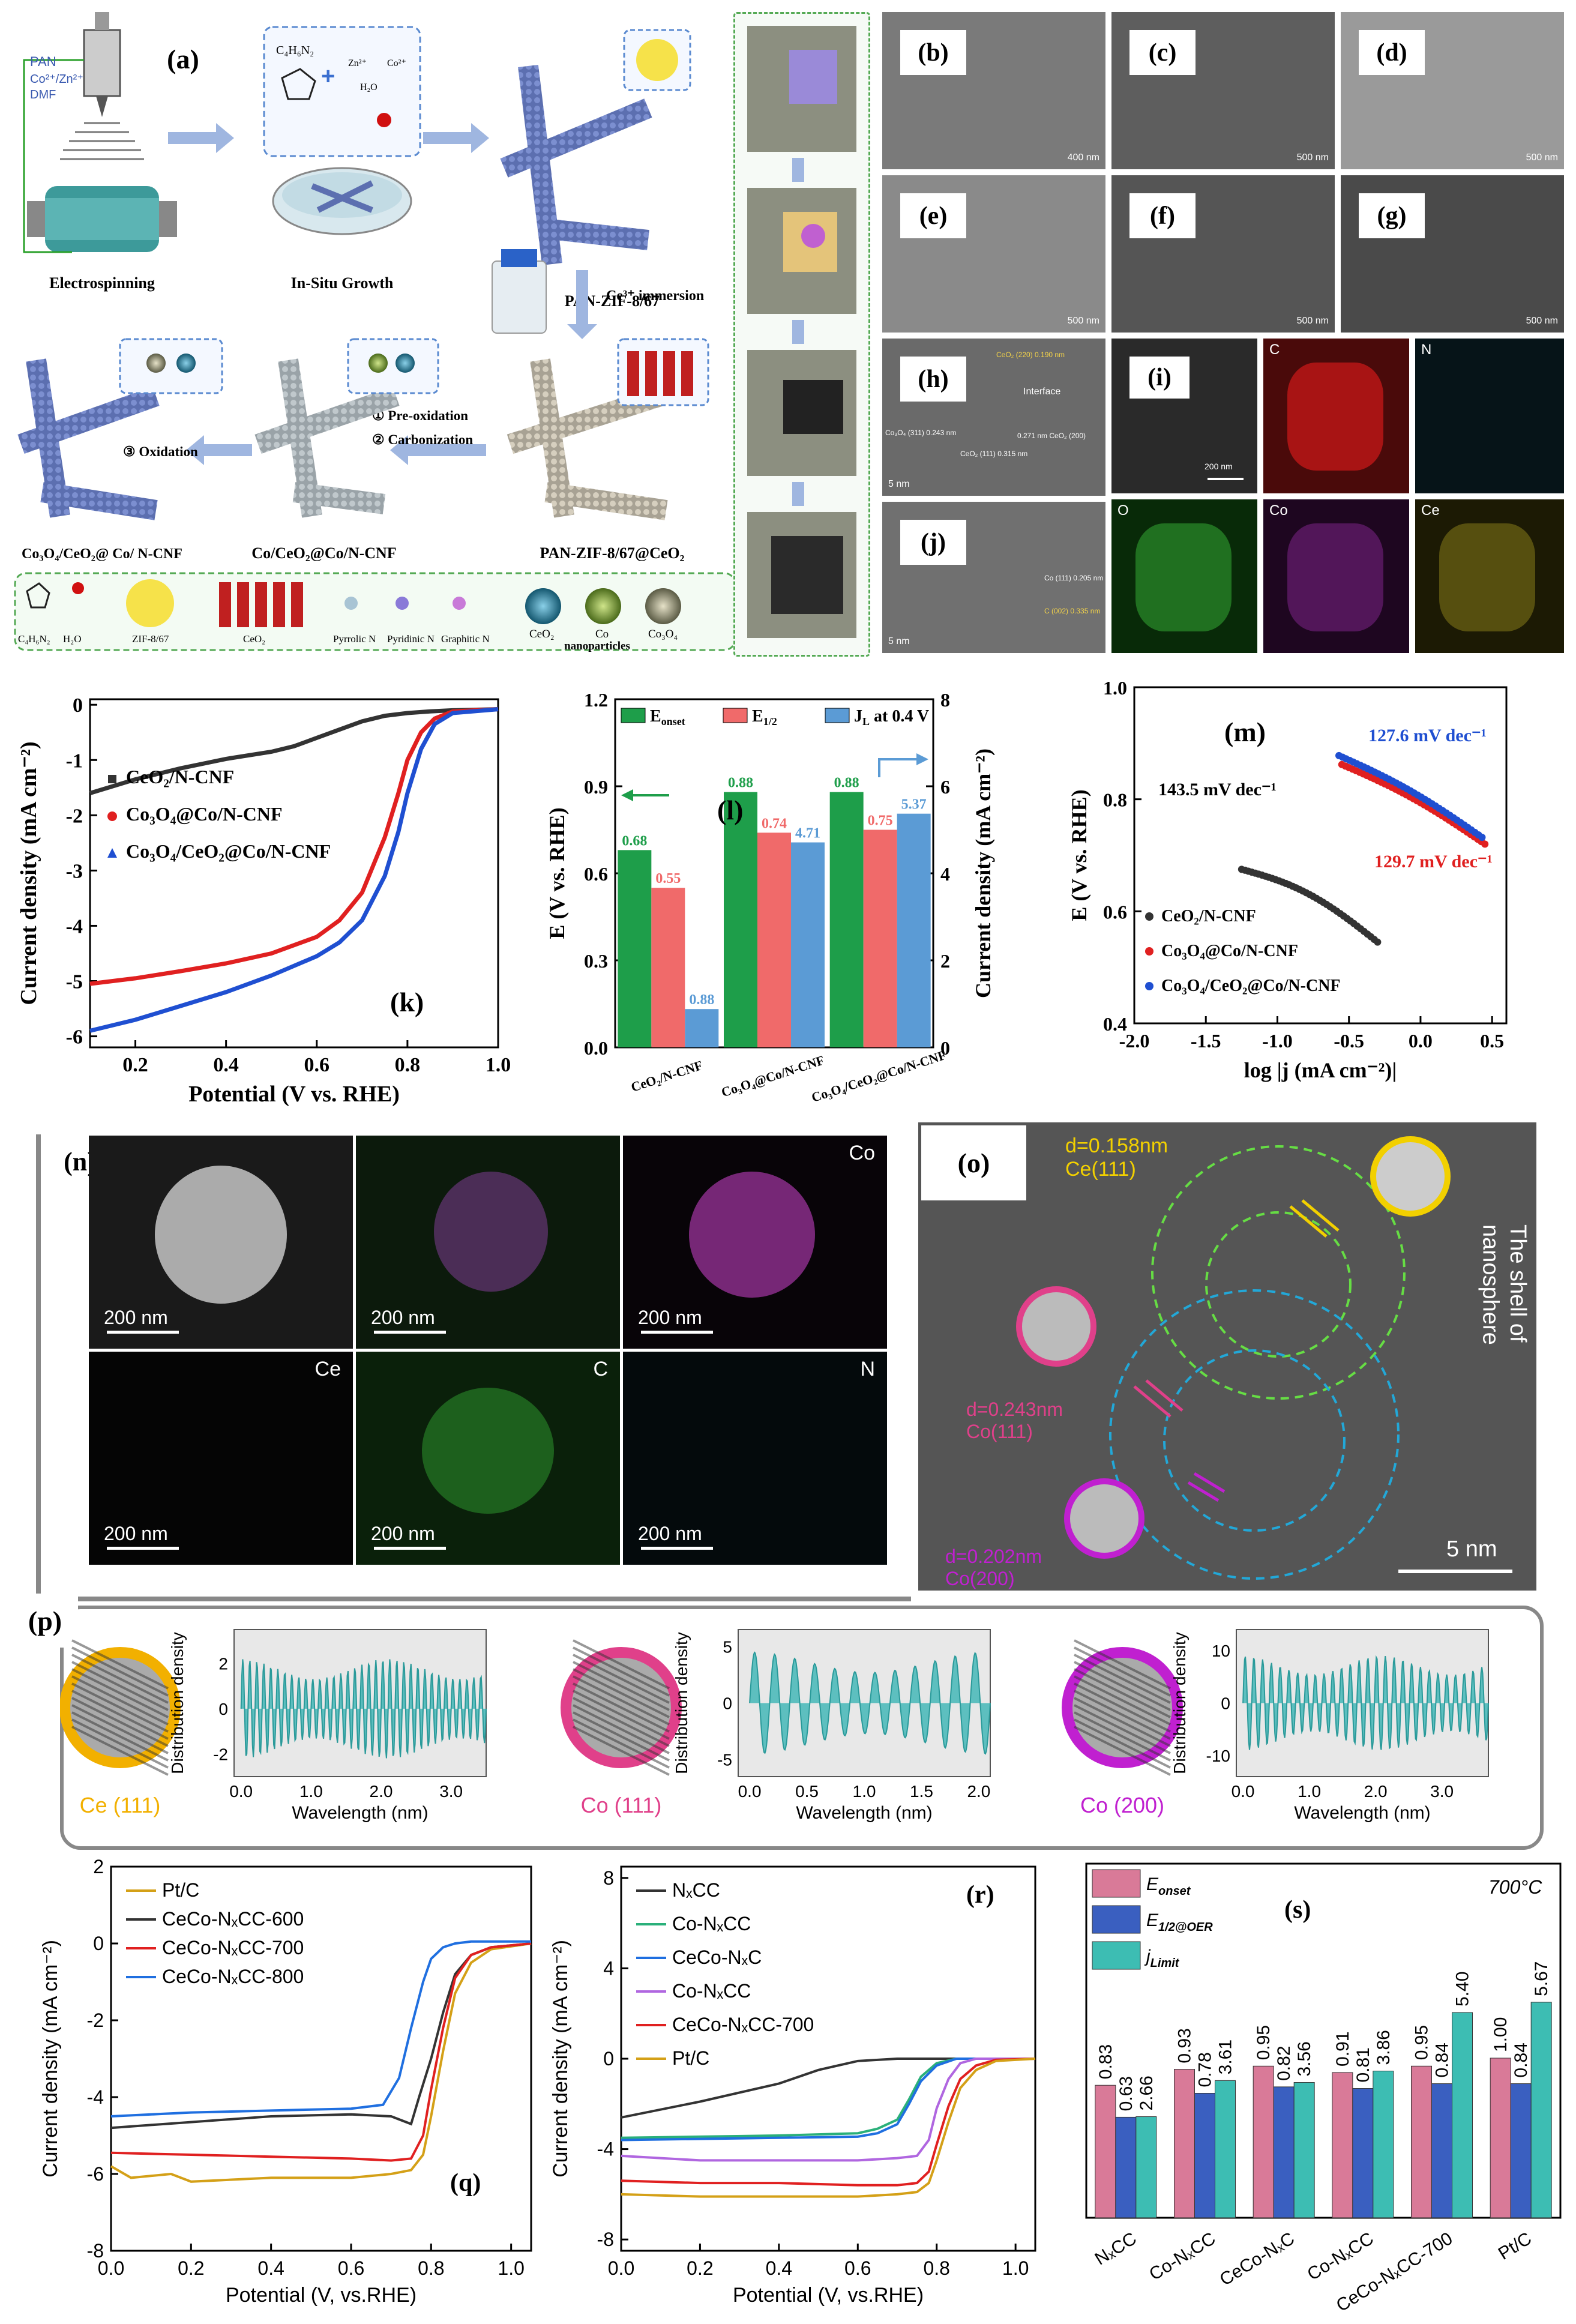  I want to click on ce-map: Ce 200 nm, so click(221, 1458).